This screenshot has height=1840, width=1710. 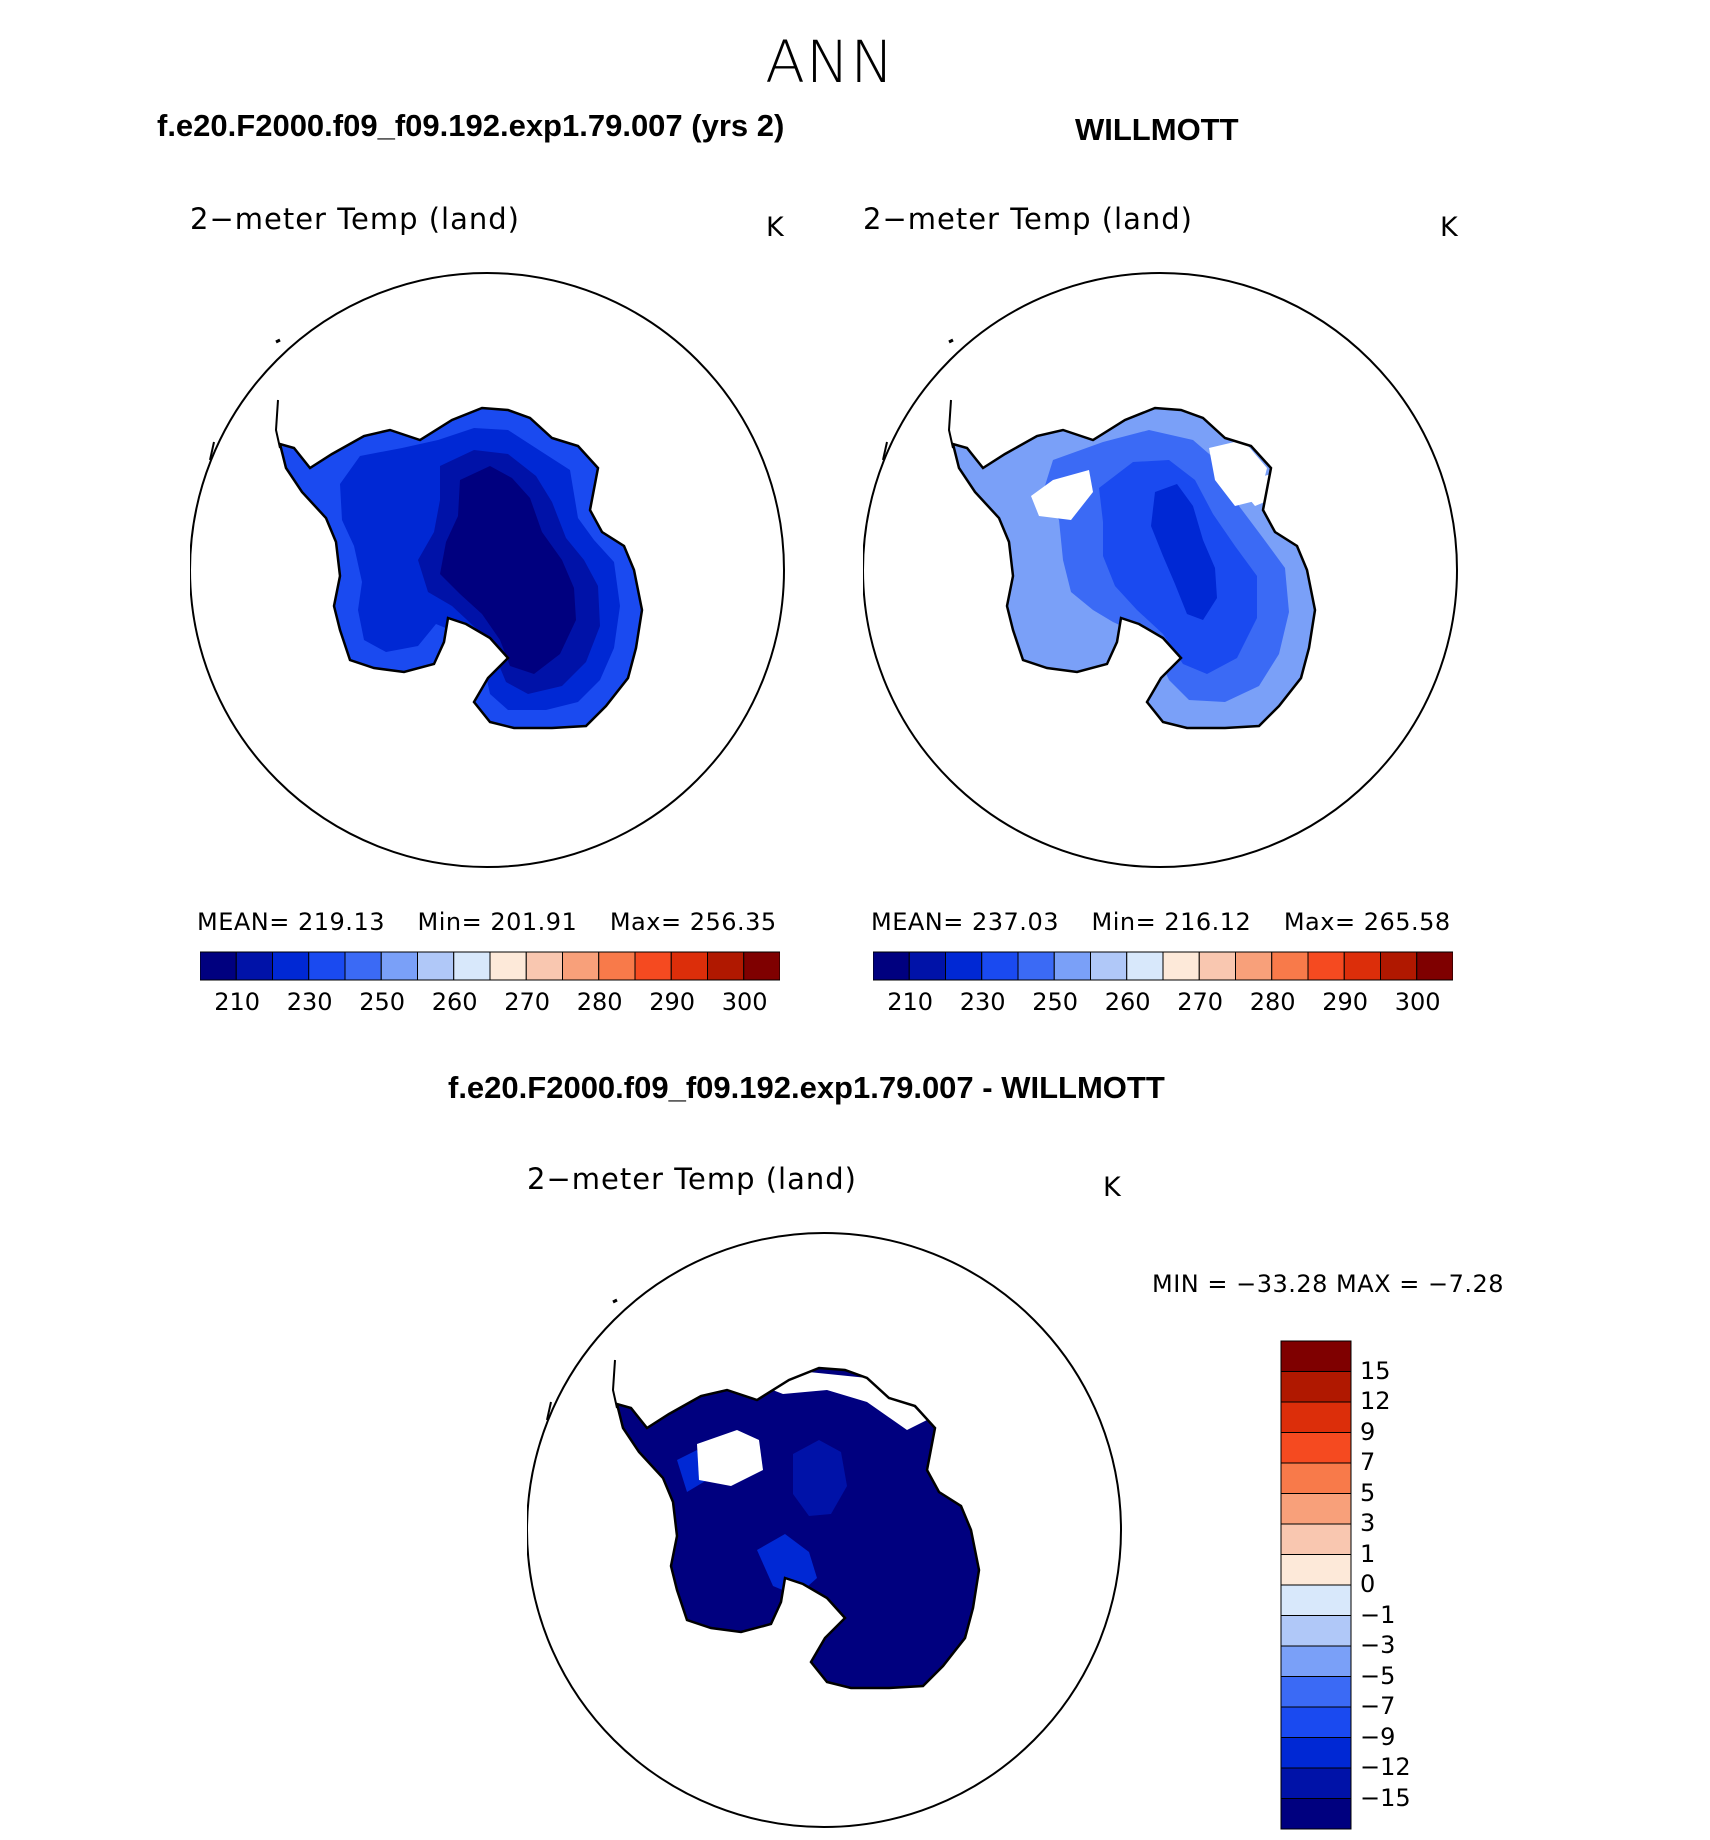 I want to click on obs-min-value: 216.12, so click(x=1208, y=922).